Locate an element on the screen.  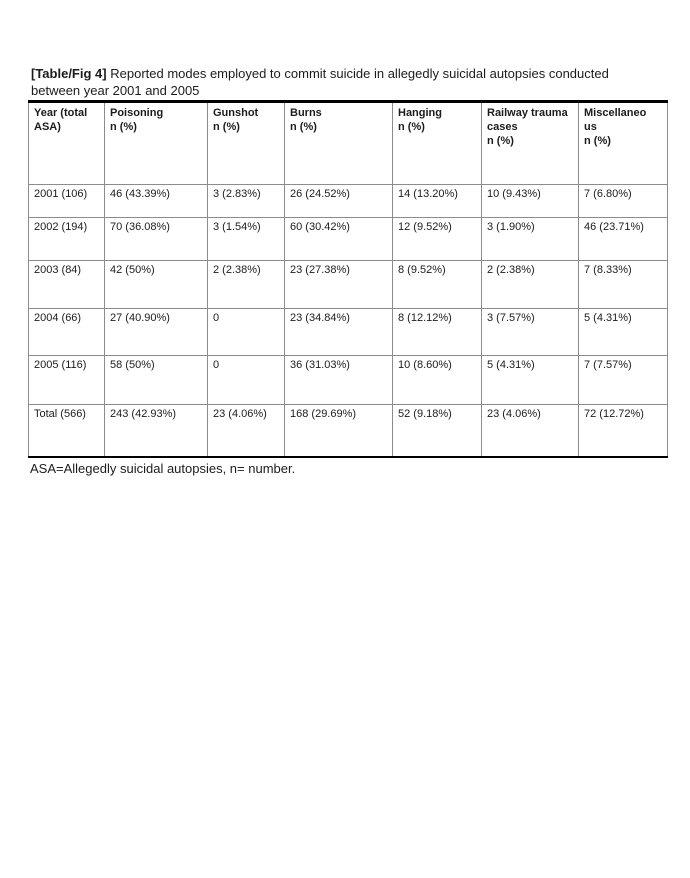
cell-burns: 26 (24.52%) is located at coordinates (338, 201).